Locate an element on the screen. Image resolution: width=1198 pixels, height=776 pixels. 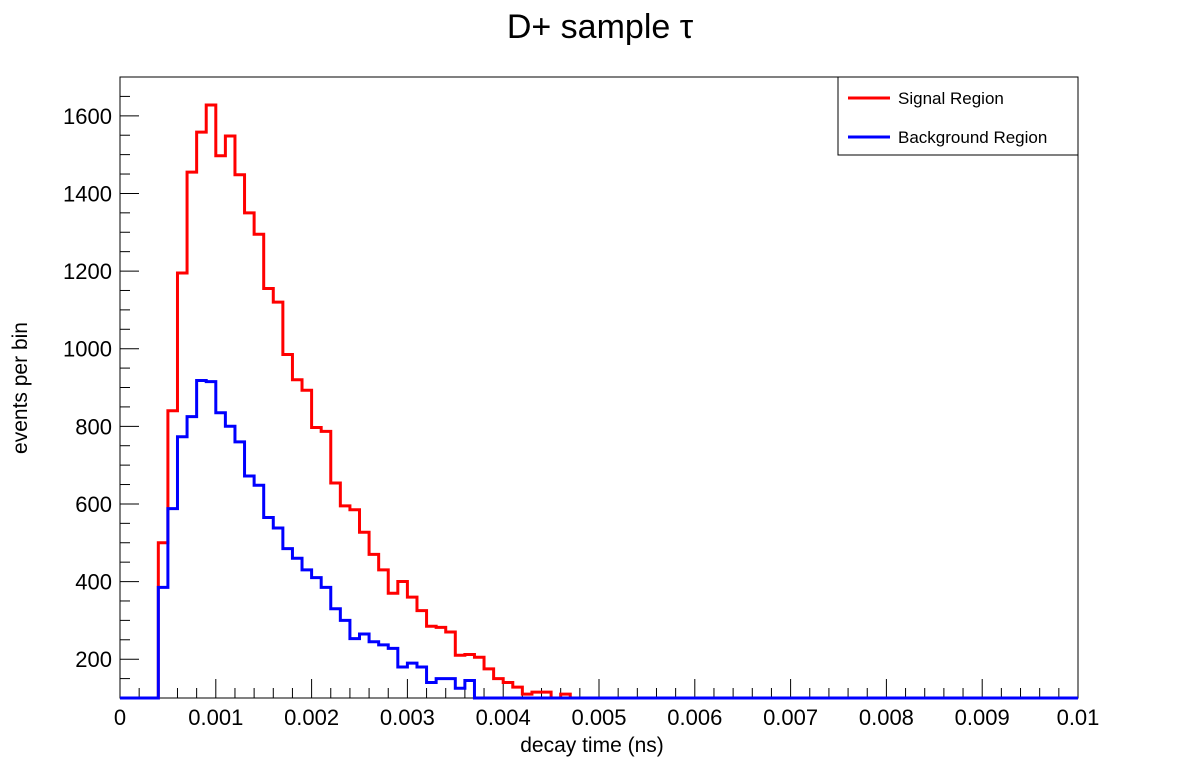
x-tick-label: 0.01 is located at coordinates (1078, 717).